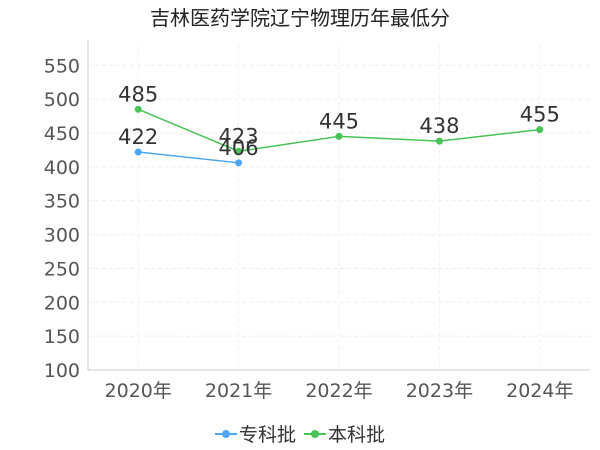 This screenshot has height=450, width=600. What do you see at coordinates (357, 435) in the screenshot?
I see `legend-label: 本科批` at bounding box center [357, 435].